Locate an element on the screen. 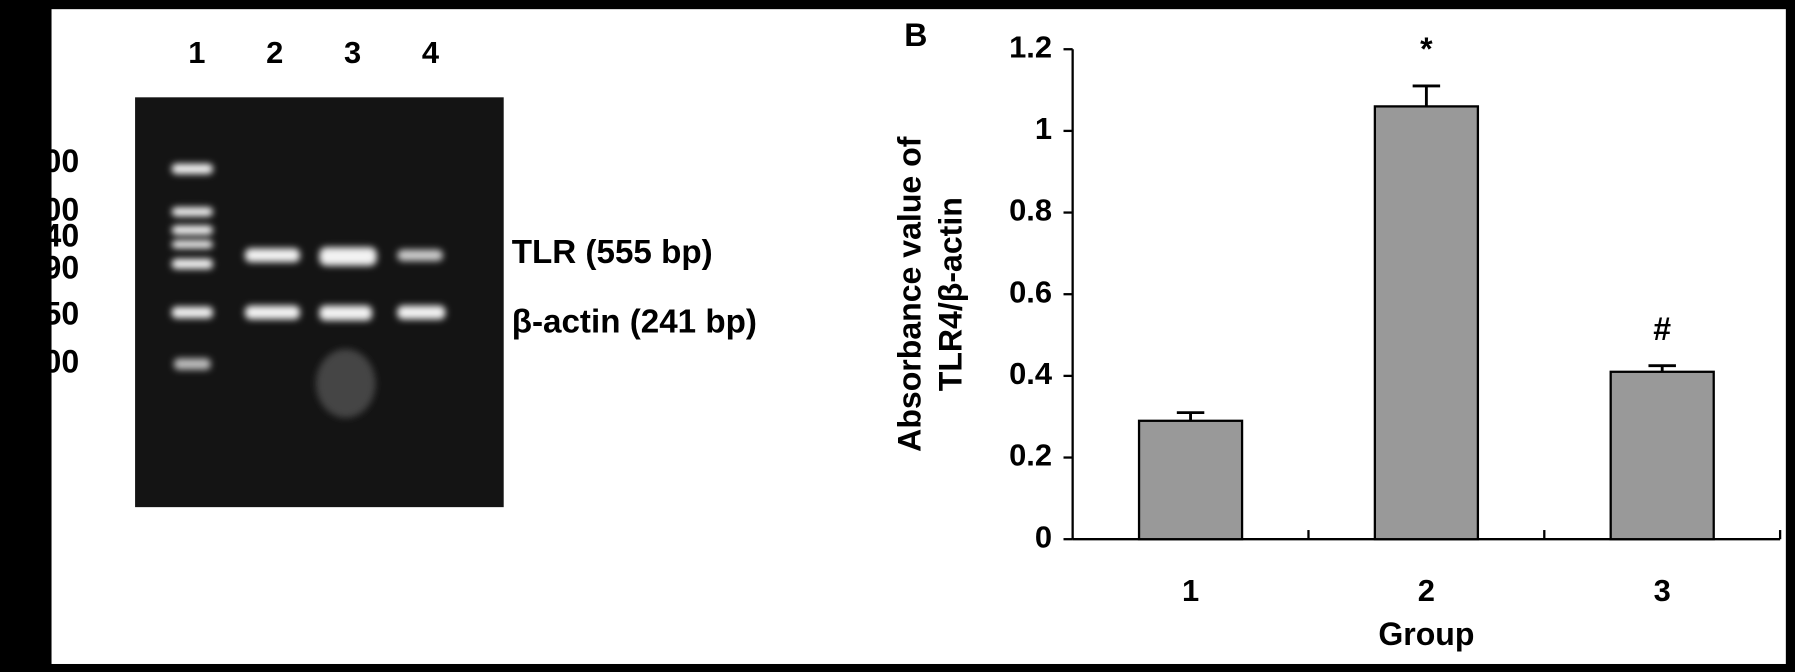 The width and height of the screenshot is (1795, 672). y-tick-label: 0 is located at coordinates (1043, 536).